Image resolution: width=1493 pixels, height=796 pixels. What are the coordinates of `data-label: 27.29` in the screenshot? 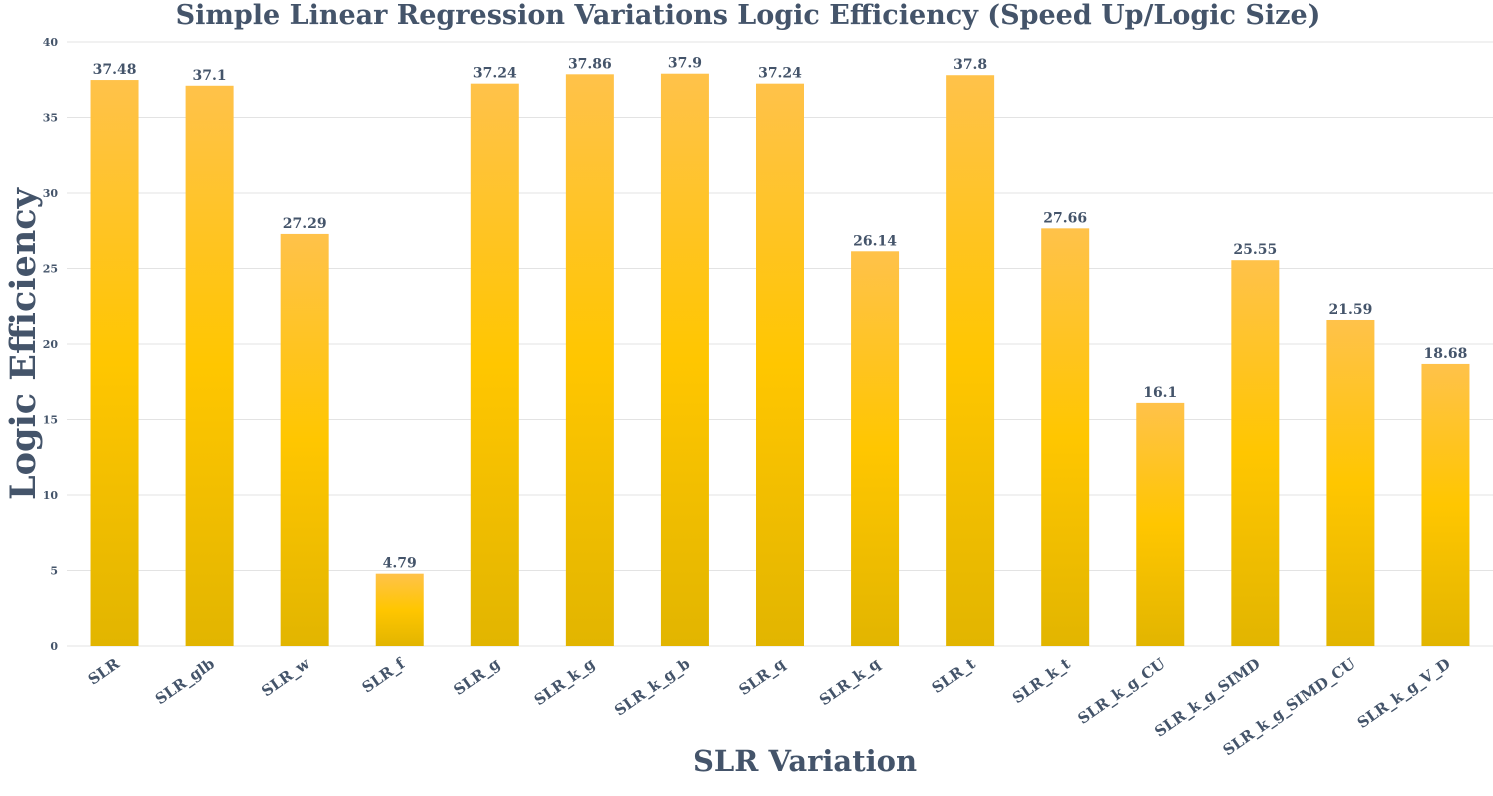 It's located at (305, 224).